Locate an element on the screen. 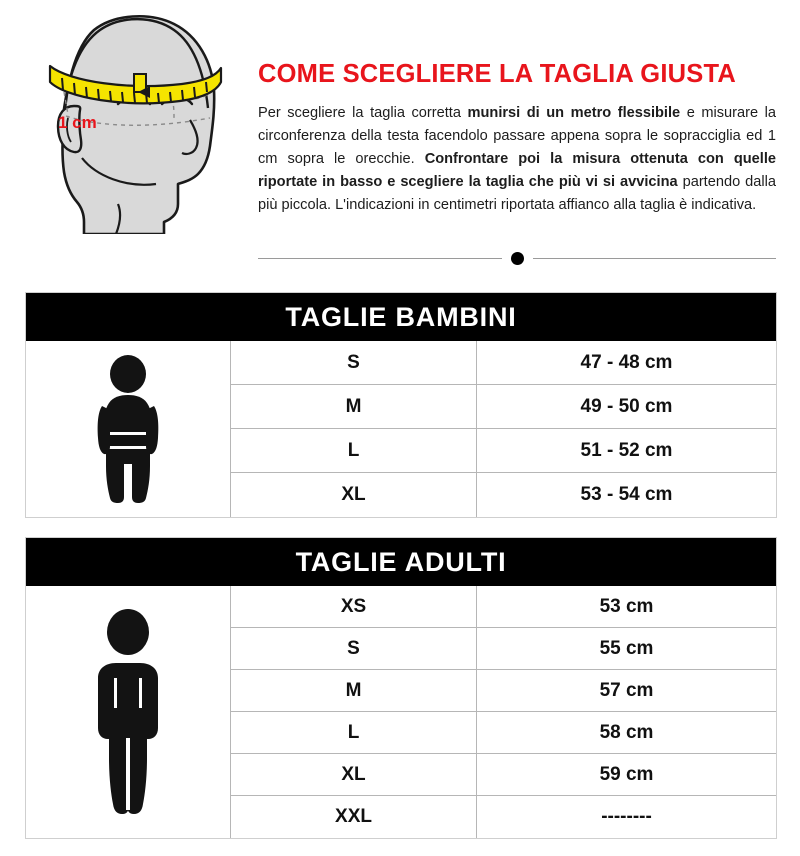 This screenshot has height=856, width=800. table-row: L 51 - 52 cm is located at coordinates (503, 451).